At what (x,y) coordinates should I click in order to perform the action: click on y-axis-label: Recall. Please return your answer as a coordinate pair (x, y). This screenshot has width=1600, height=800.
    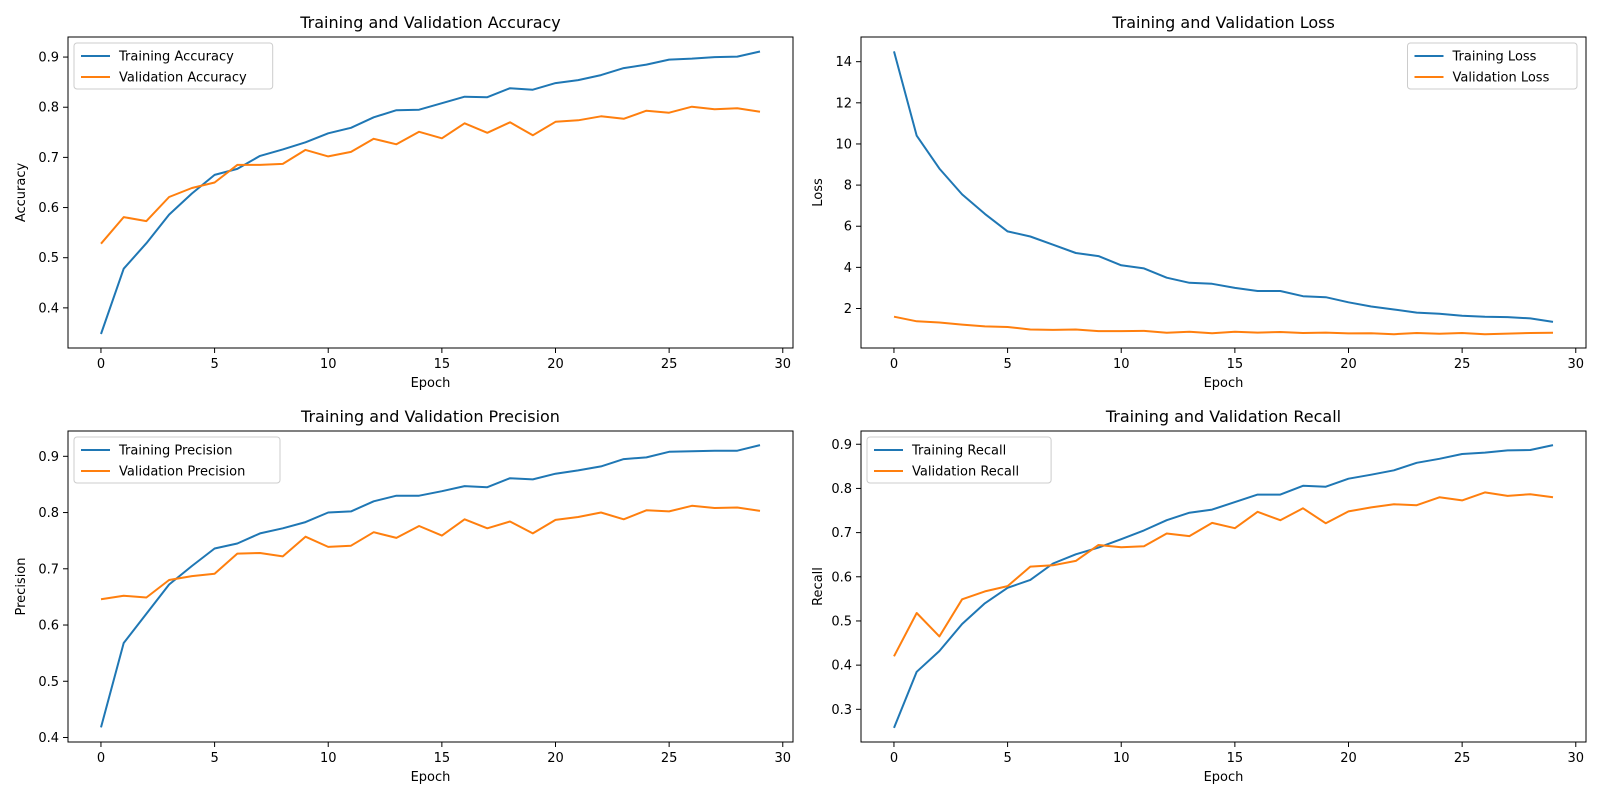
    Looking at the image, I should click on (818, 586).